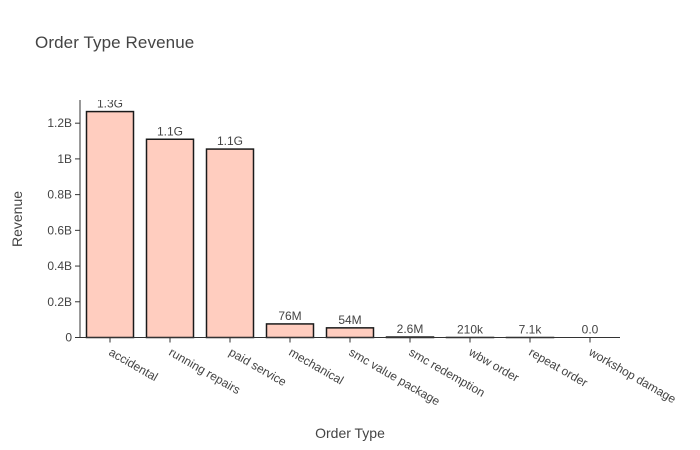 Image resolution: width=700 pixels, height=450 pixels. What do you see at coordinates (110, 104) in the screenshot?
I see `data-label: 1.3G` at bounding box center [110, 104].